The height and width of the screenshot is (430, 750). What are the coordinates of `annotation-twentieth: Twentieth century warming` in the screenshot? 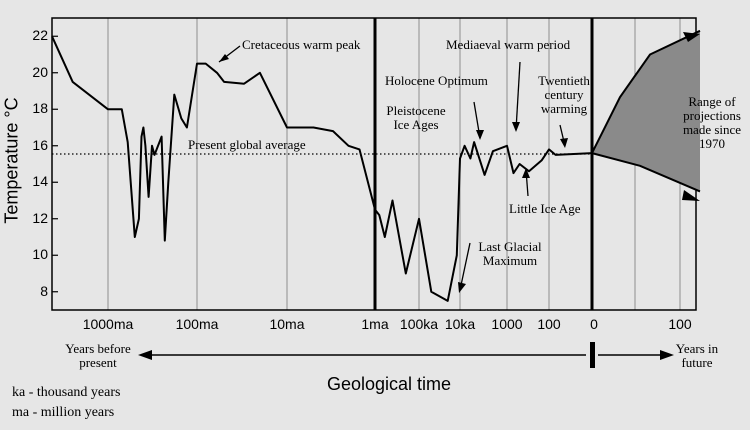 It's located at (564, 95).